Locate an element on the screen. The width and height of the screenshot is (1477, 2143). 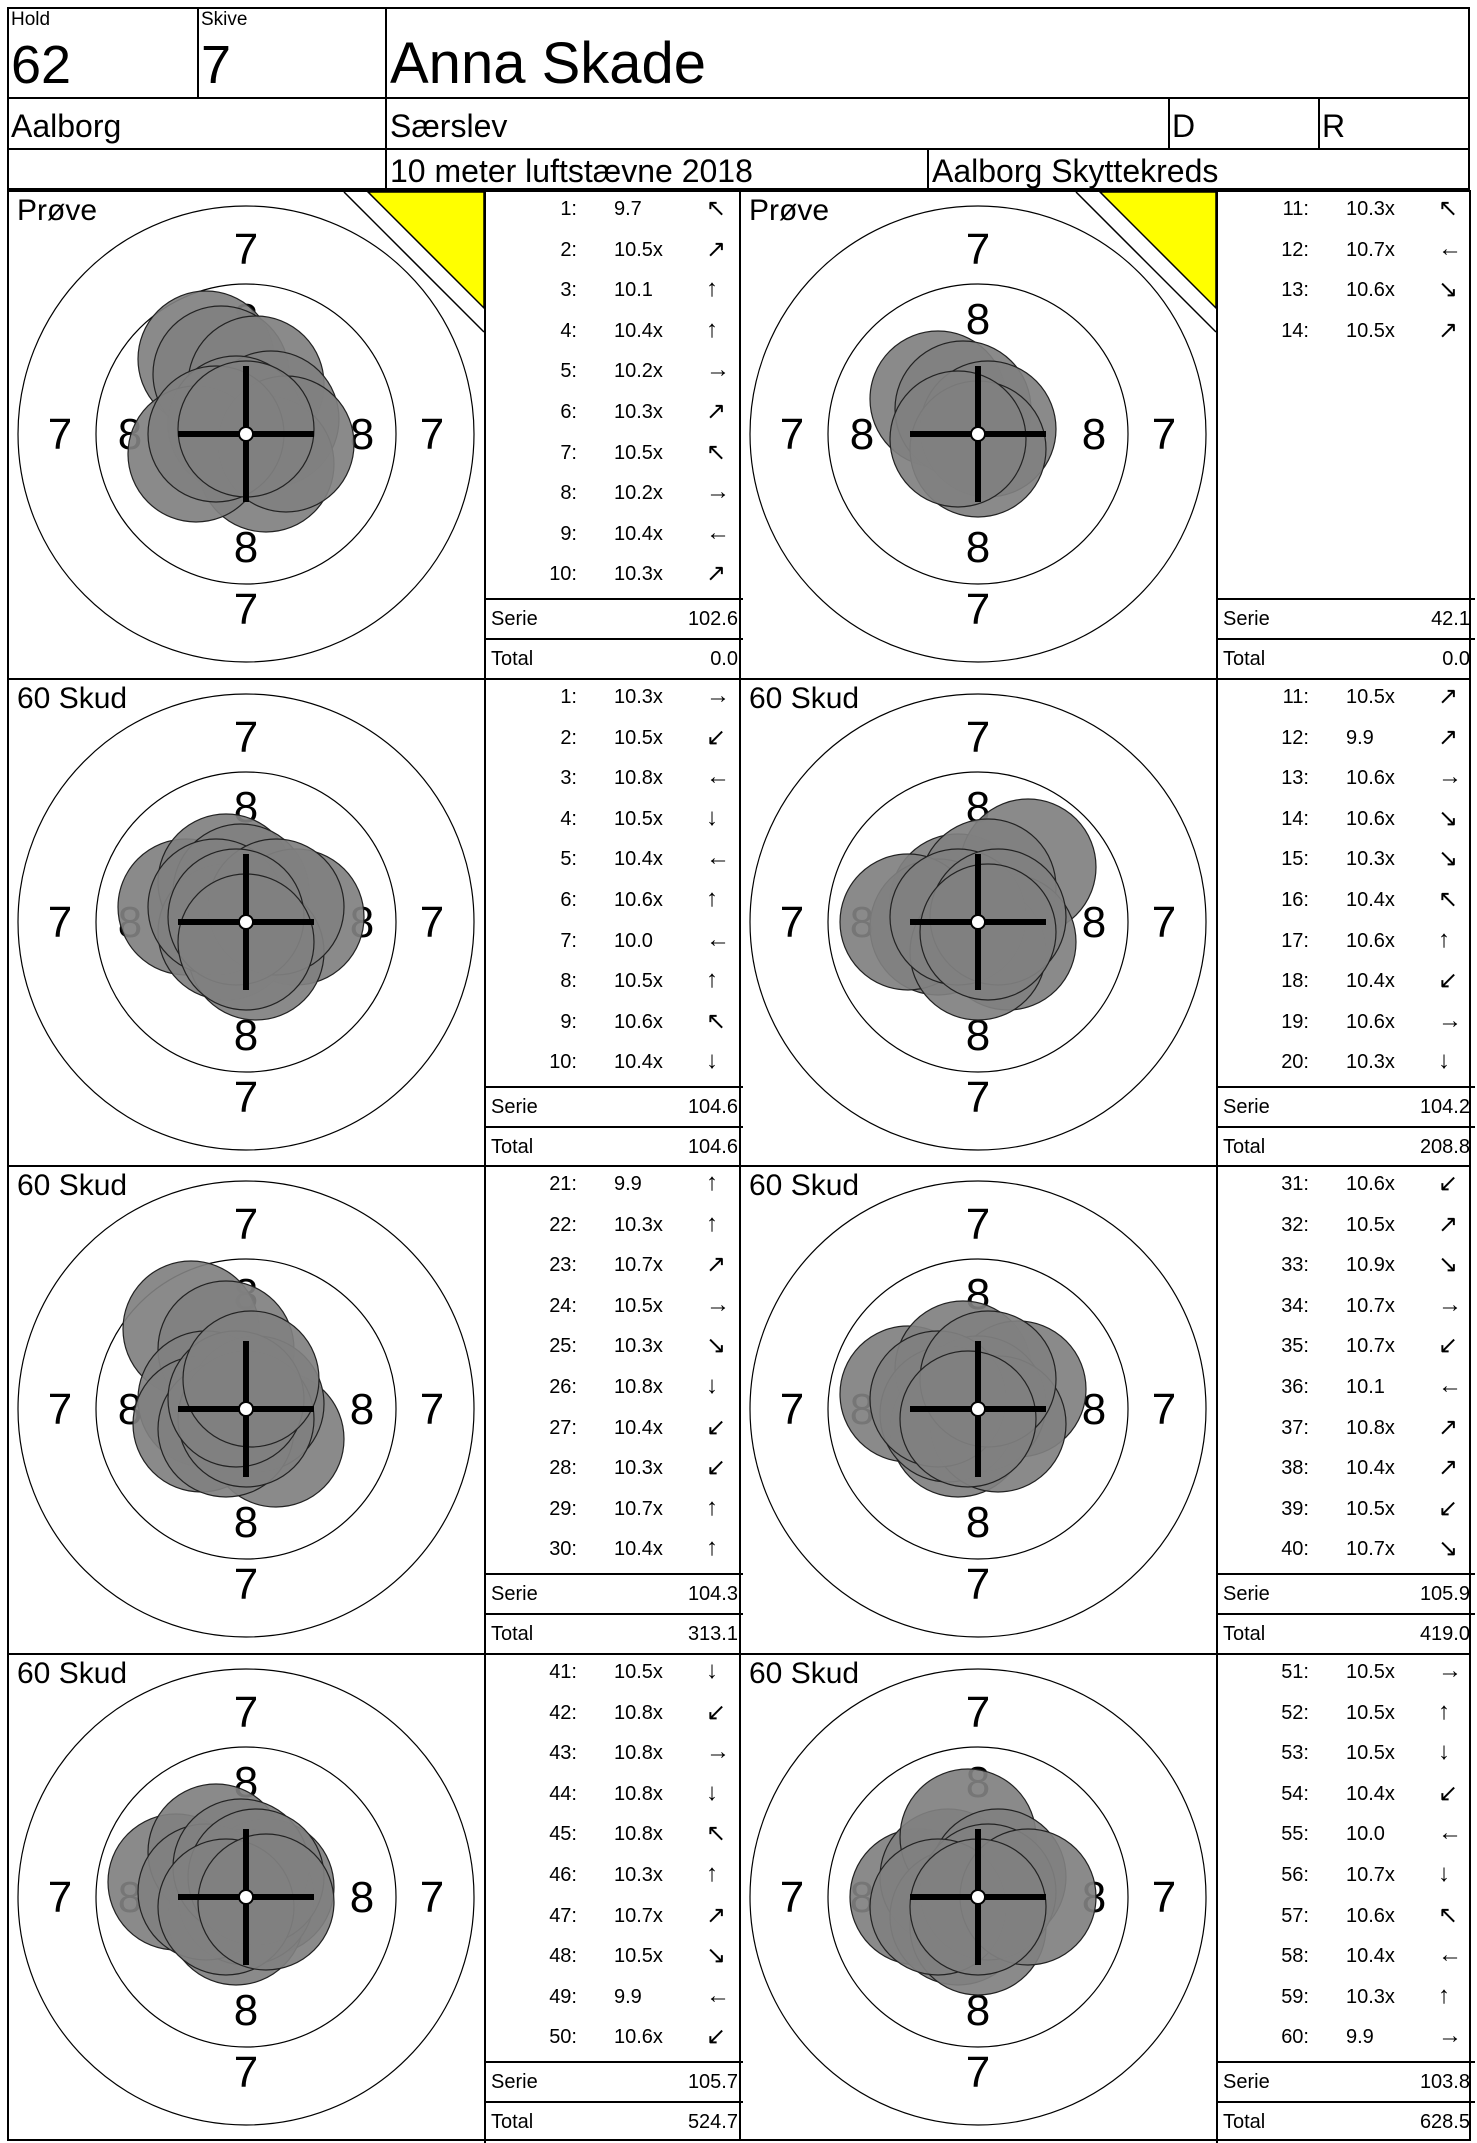
total-row-value: 208.8 is located at coordinates (1444, 1147).